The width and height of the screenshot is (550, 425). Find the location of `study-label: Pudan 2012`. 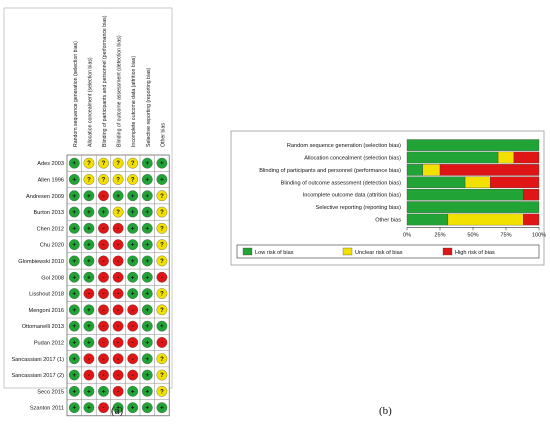

study-label: Pudan 2012 is located at coordinates (49, 343).